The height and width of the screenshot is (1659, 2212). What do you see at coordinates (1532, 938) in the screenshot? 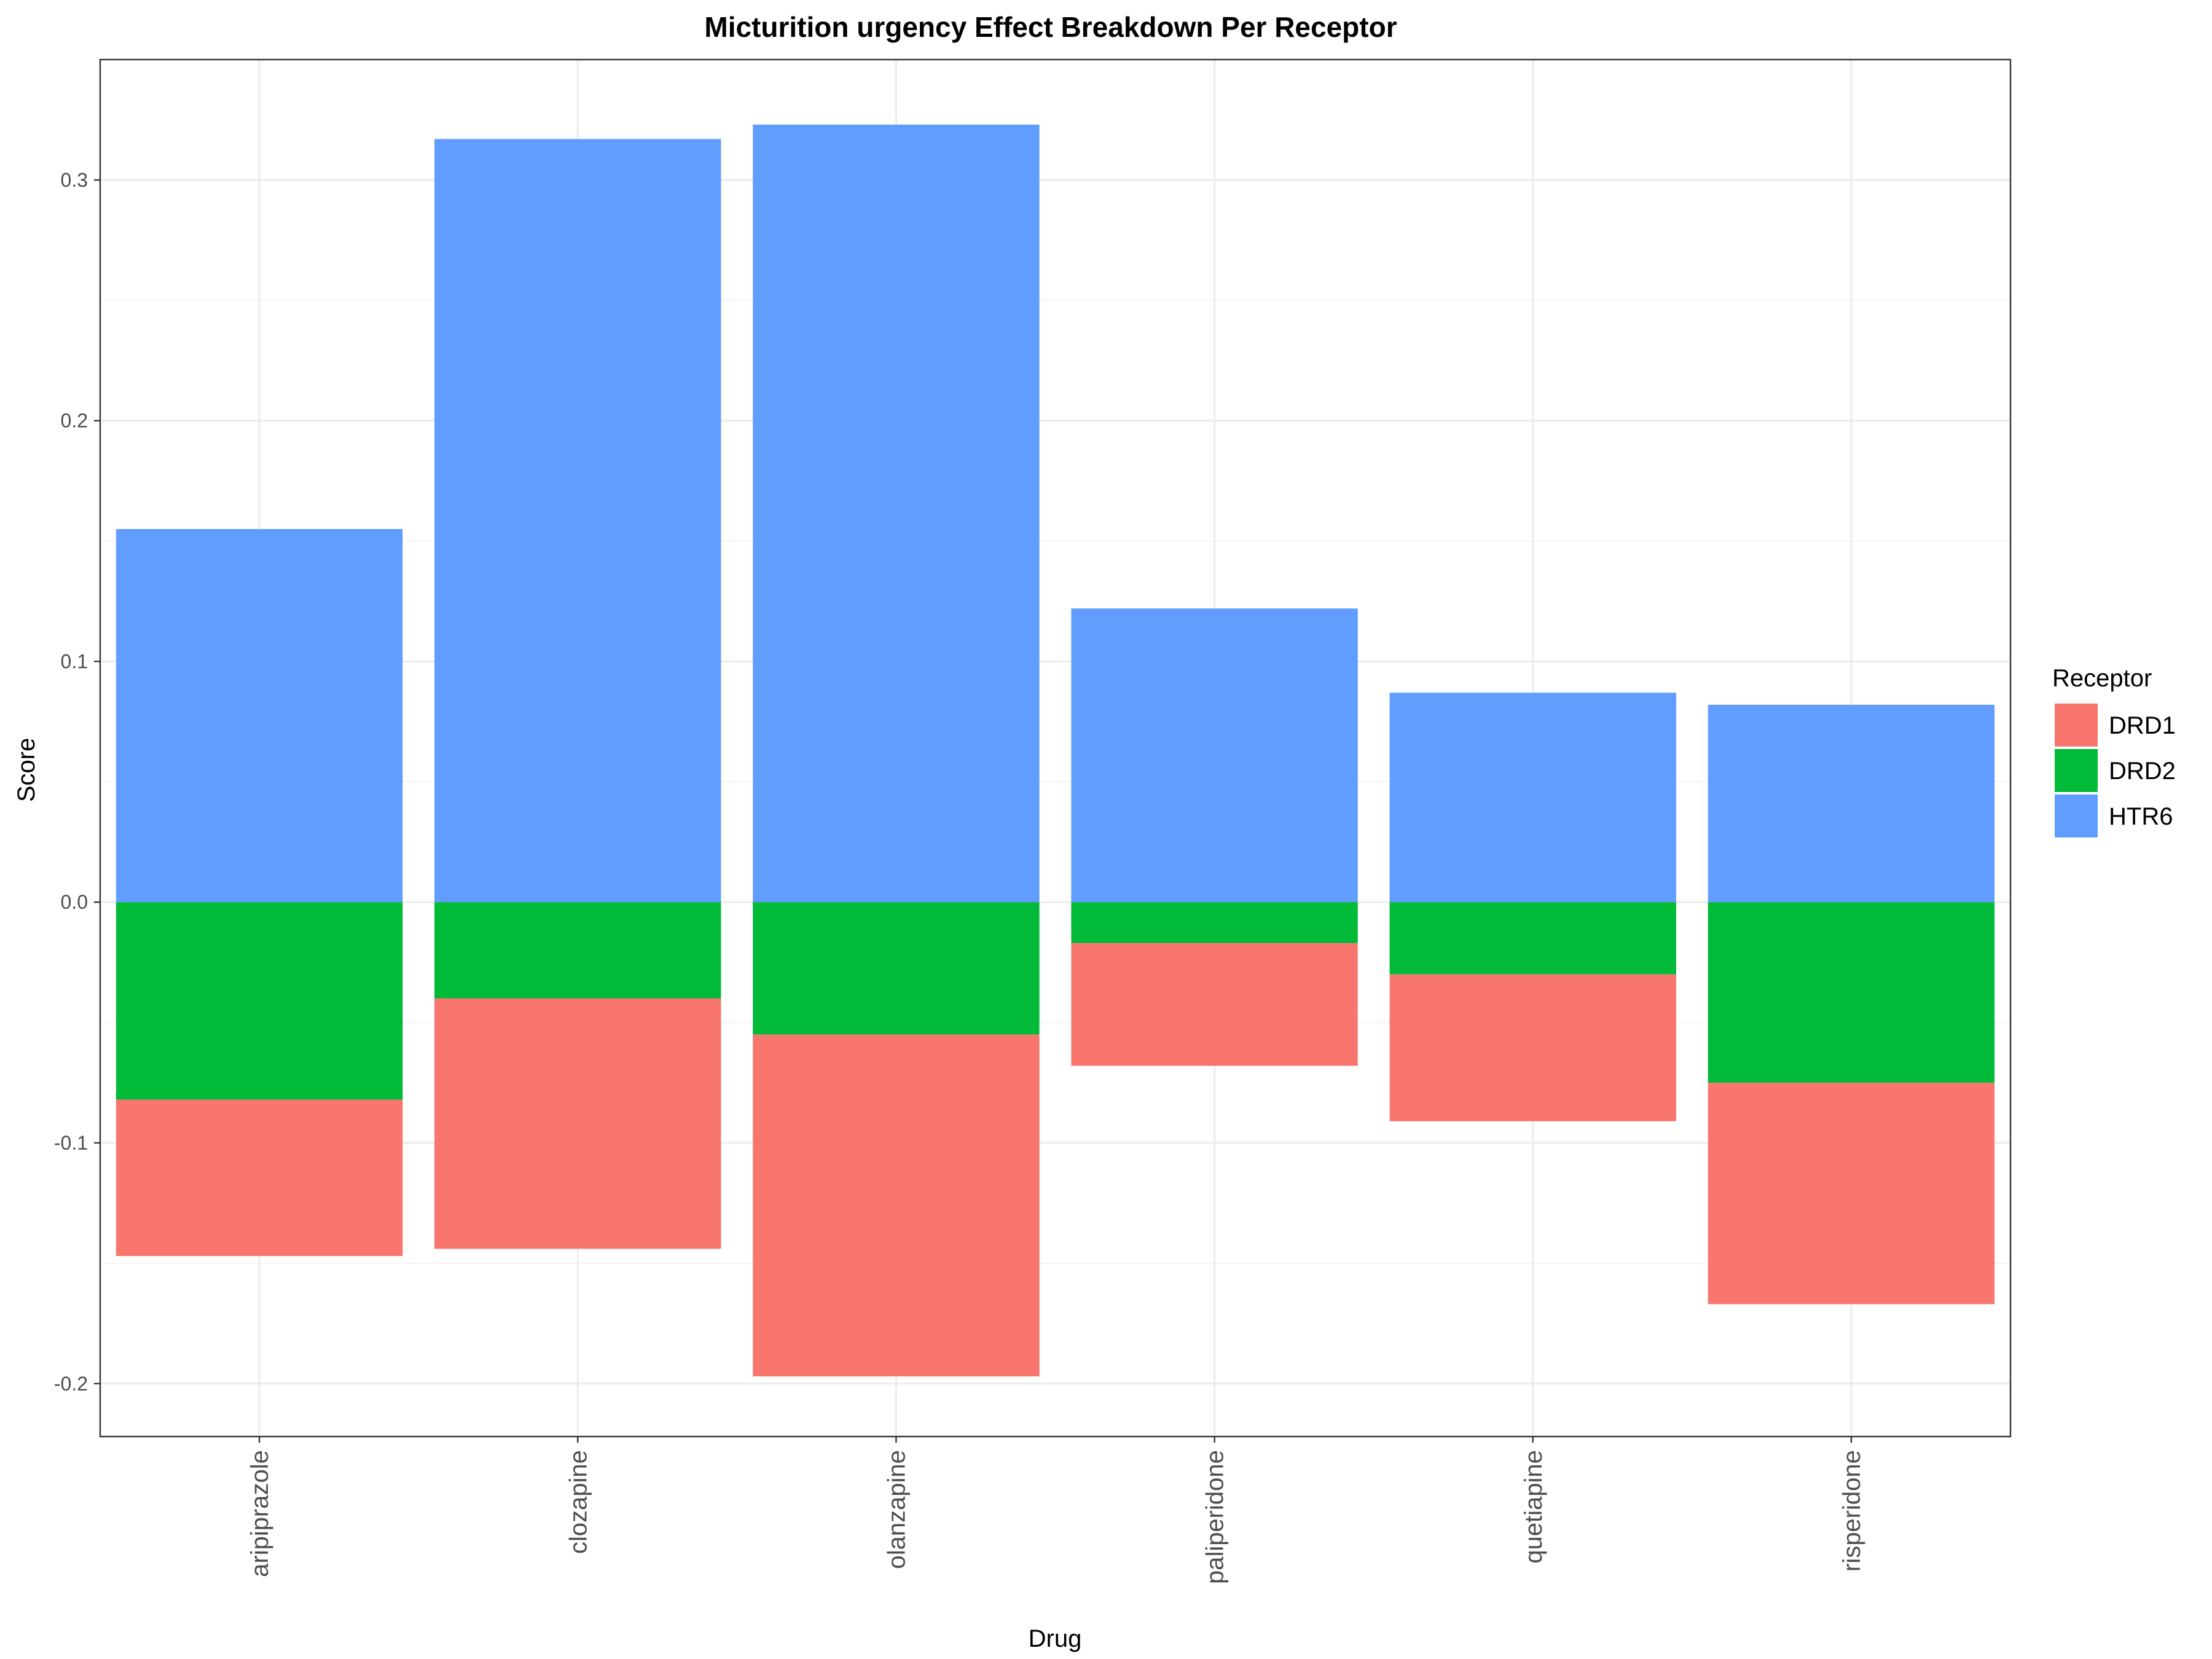
I see `bar-quetiapine-drd2` at bounding box center [1532, 938].